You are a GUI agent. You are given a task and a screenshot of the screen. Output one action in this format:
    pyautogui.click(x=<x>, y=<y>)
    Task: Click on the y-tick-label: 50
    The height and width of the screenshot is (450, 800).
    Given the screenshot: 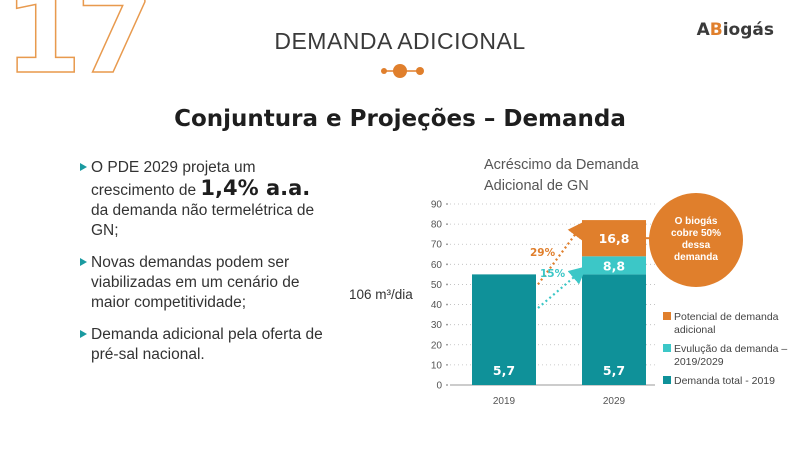 What is the action you would take?
    pyautogui.click(x=437, y=285)
    